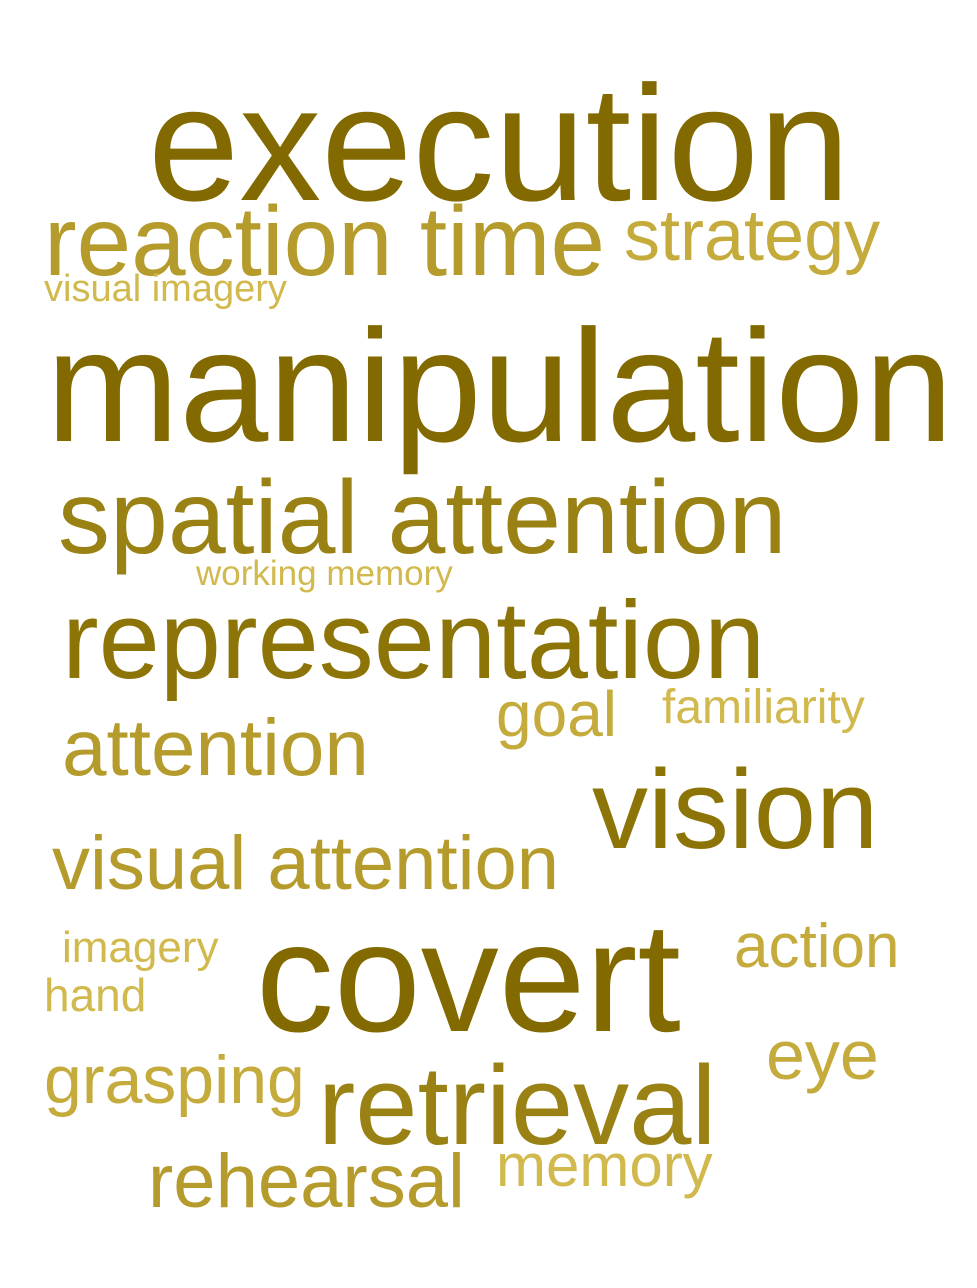  I want to click on word-familiarity: familiarity, so click(763, 707).